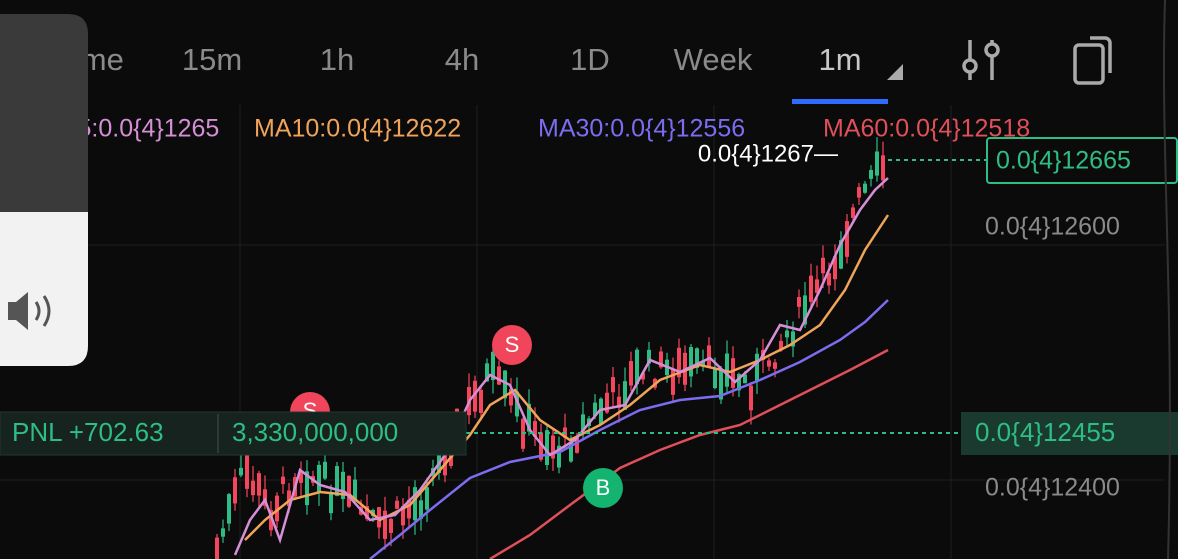  I want to click on tab-underline, so click(840, 101).